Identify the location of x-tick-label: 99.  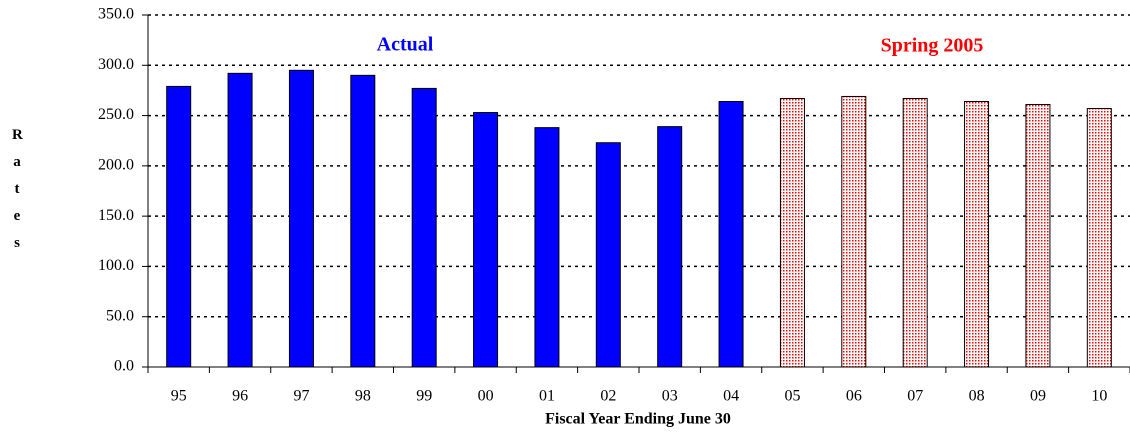
(424, 396).